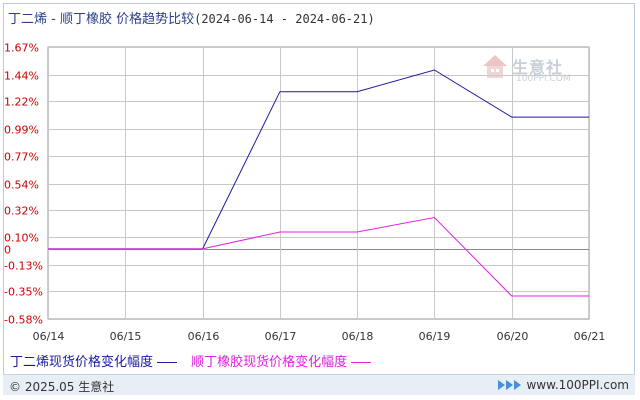 The width and height of the screenshot is (640, 400). Describe the element at coordinates (358, 336) in the screenshot. I see `x-tick-label: 06/18` at that location.